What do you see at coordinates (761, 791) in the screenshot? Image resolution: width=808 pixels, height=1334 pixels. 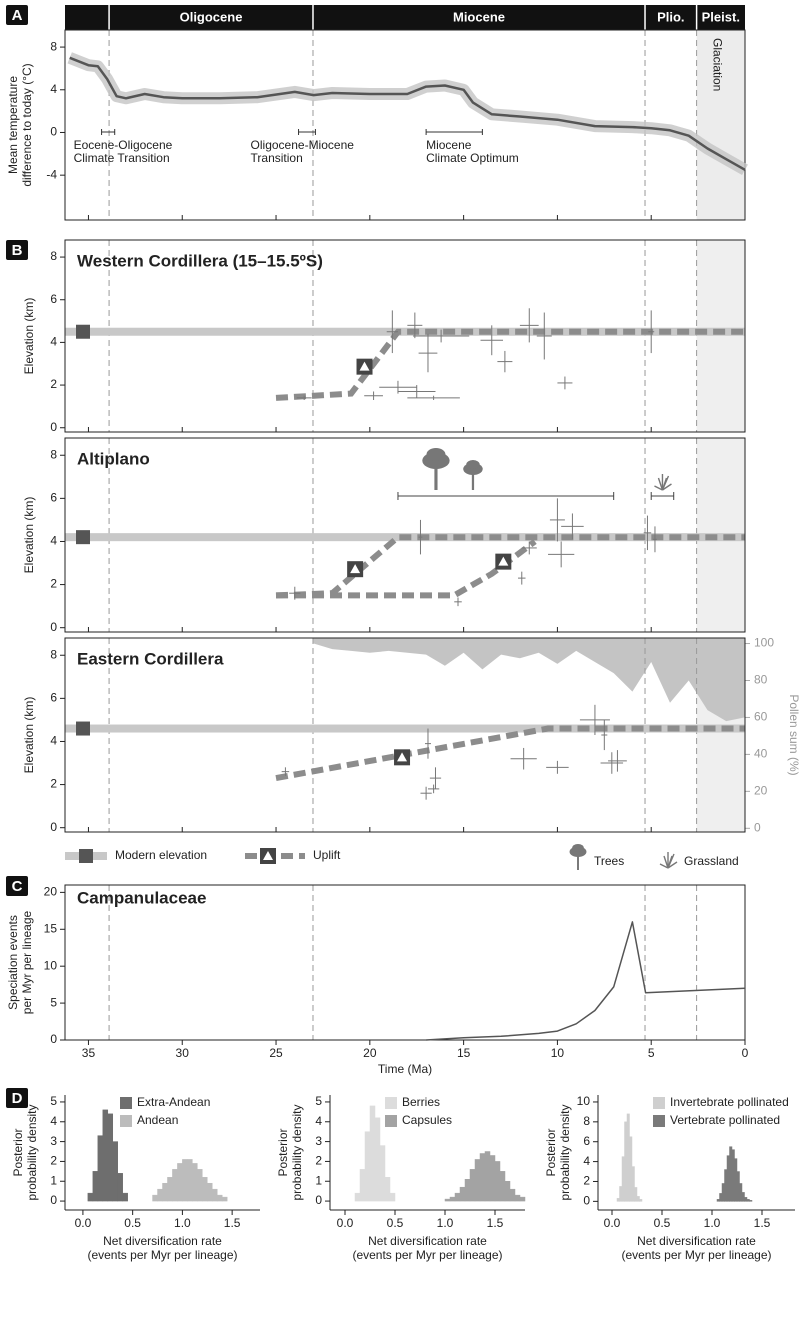 I see `y2-tick-label: 20` at bounding box center [761, 791].